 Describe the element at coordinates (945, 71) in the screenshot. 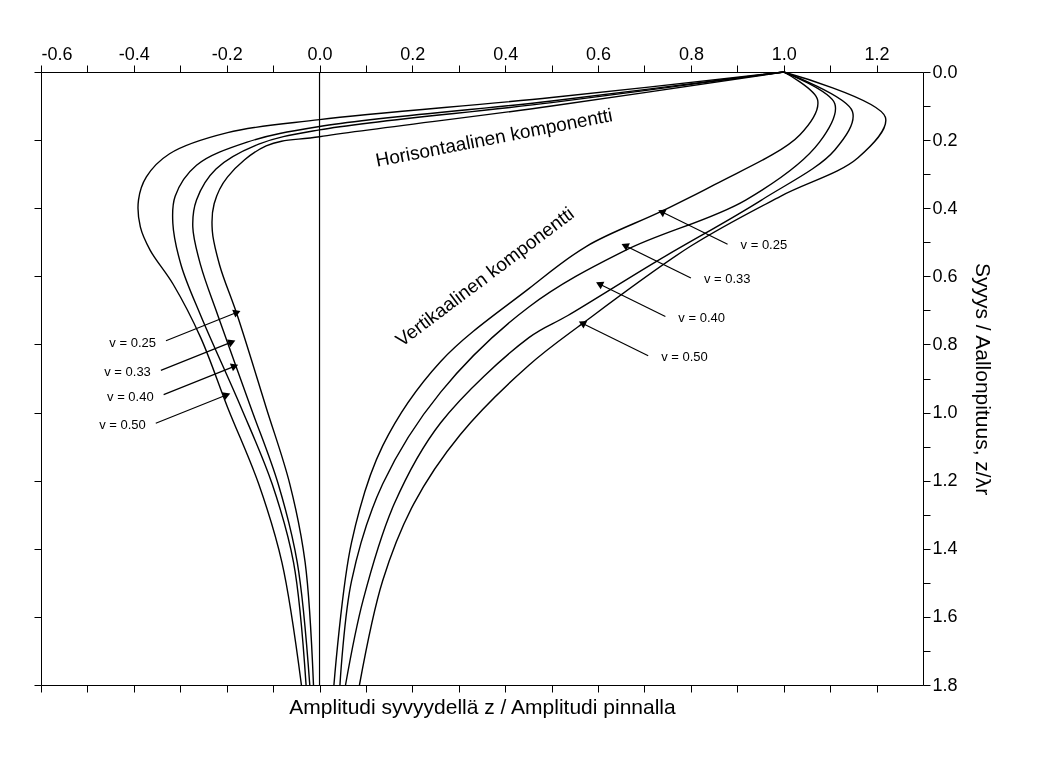

I see `y-tick-label: 0.0` at that location.